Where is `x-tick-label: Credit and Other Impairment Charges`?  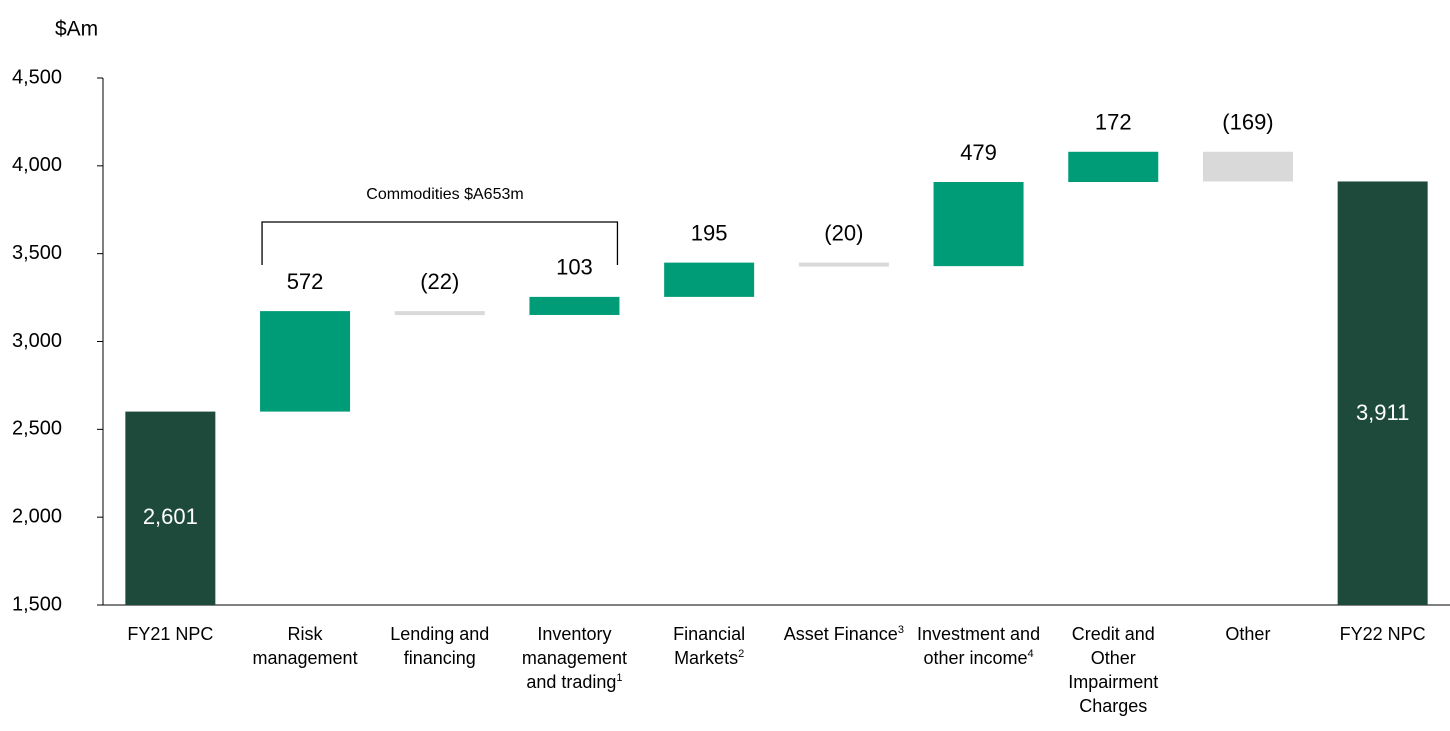
x-tick-label: Credit and Other Impairment Charges is located at coordinates (1113, 670).